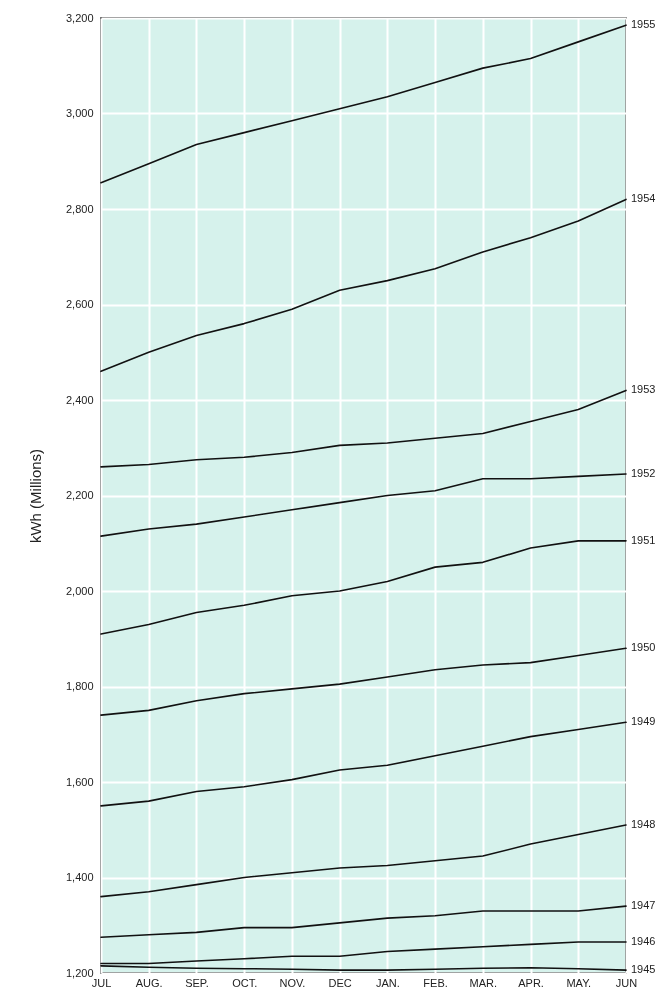  I want to click on y-tick-label: 1,200, so click(79, 972).